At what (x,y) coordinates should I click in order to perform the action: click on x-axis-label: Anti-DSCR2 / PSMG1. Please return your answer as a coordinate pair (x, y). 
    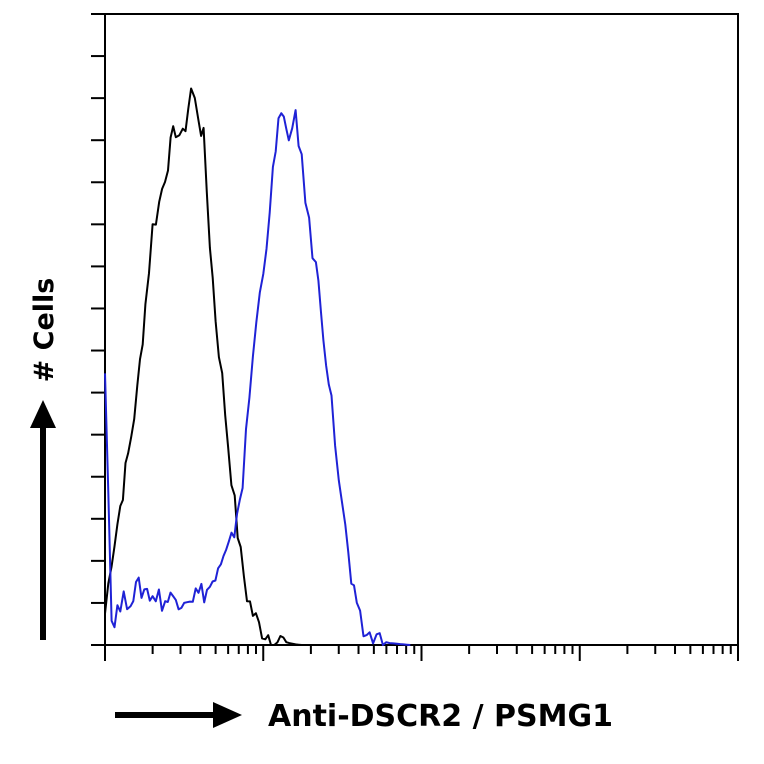
    Looking at the image, I should click on (440, 716).